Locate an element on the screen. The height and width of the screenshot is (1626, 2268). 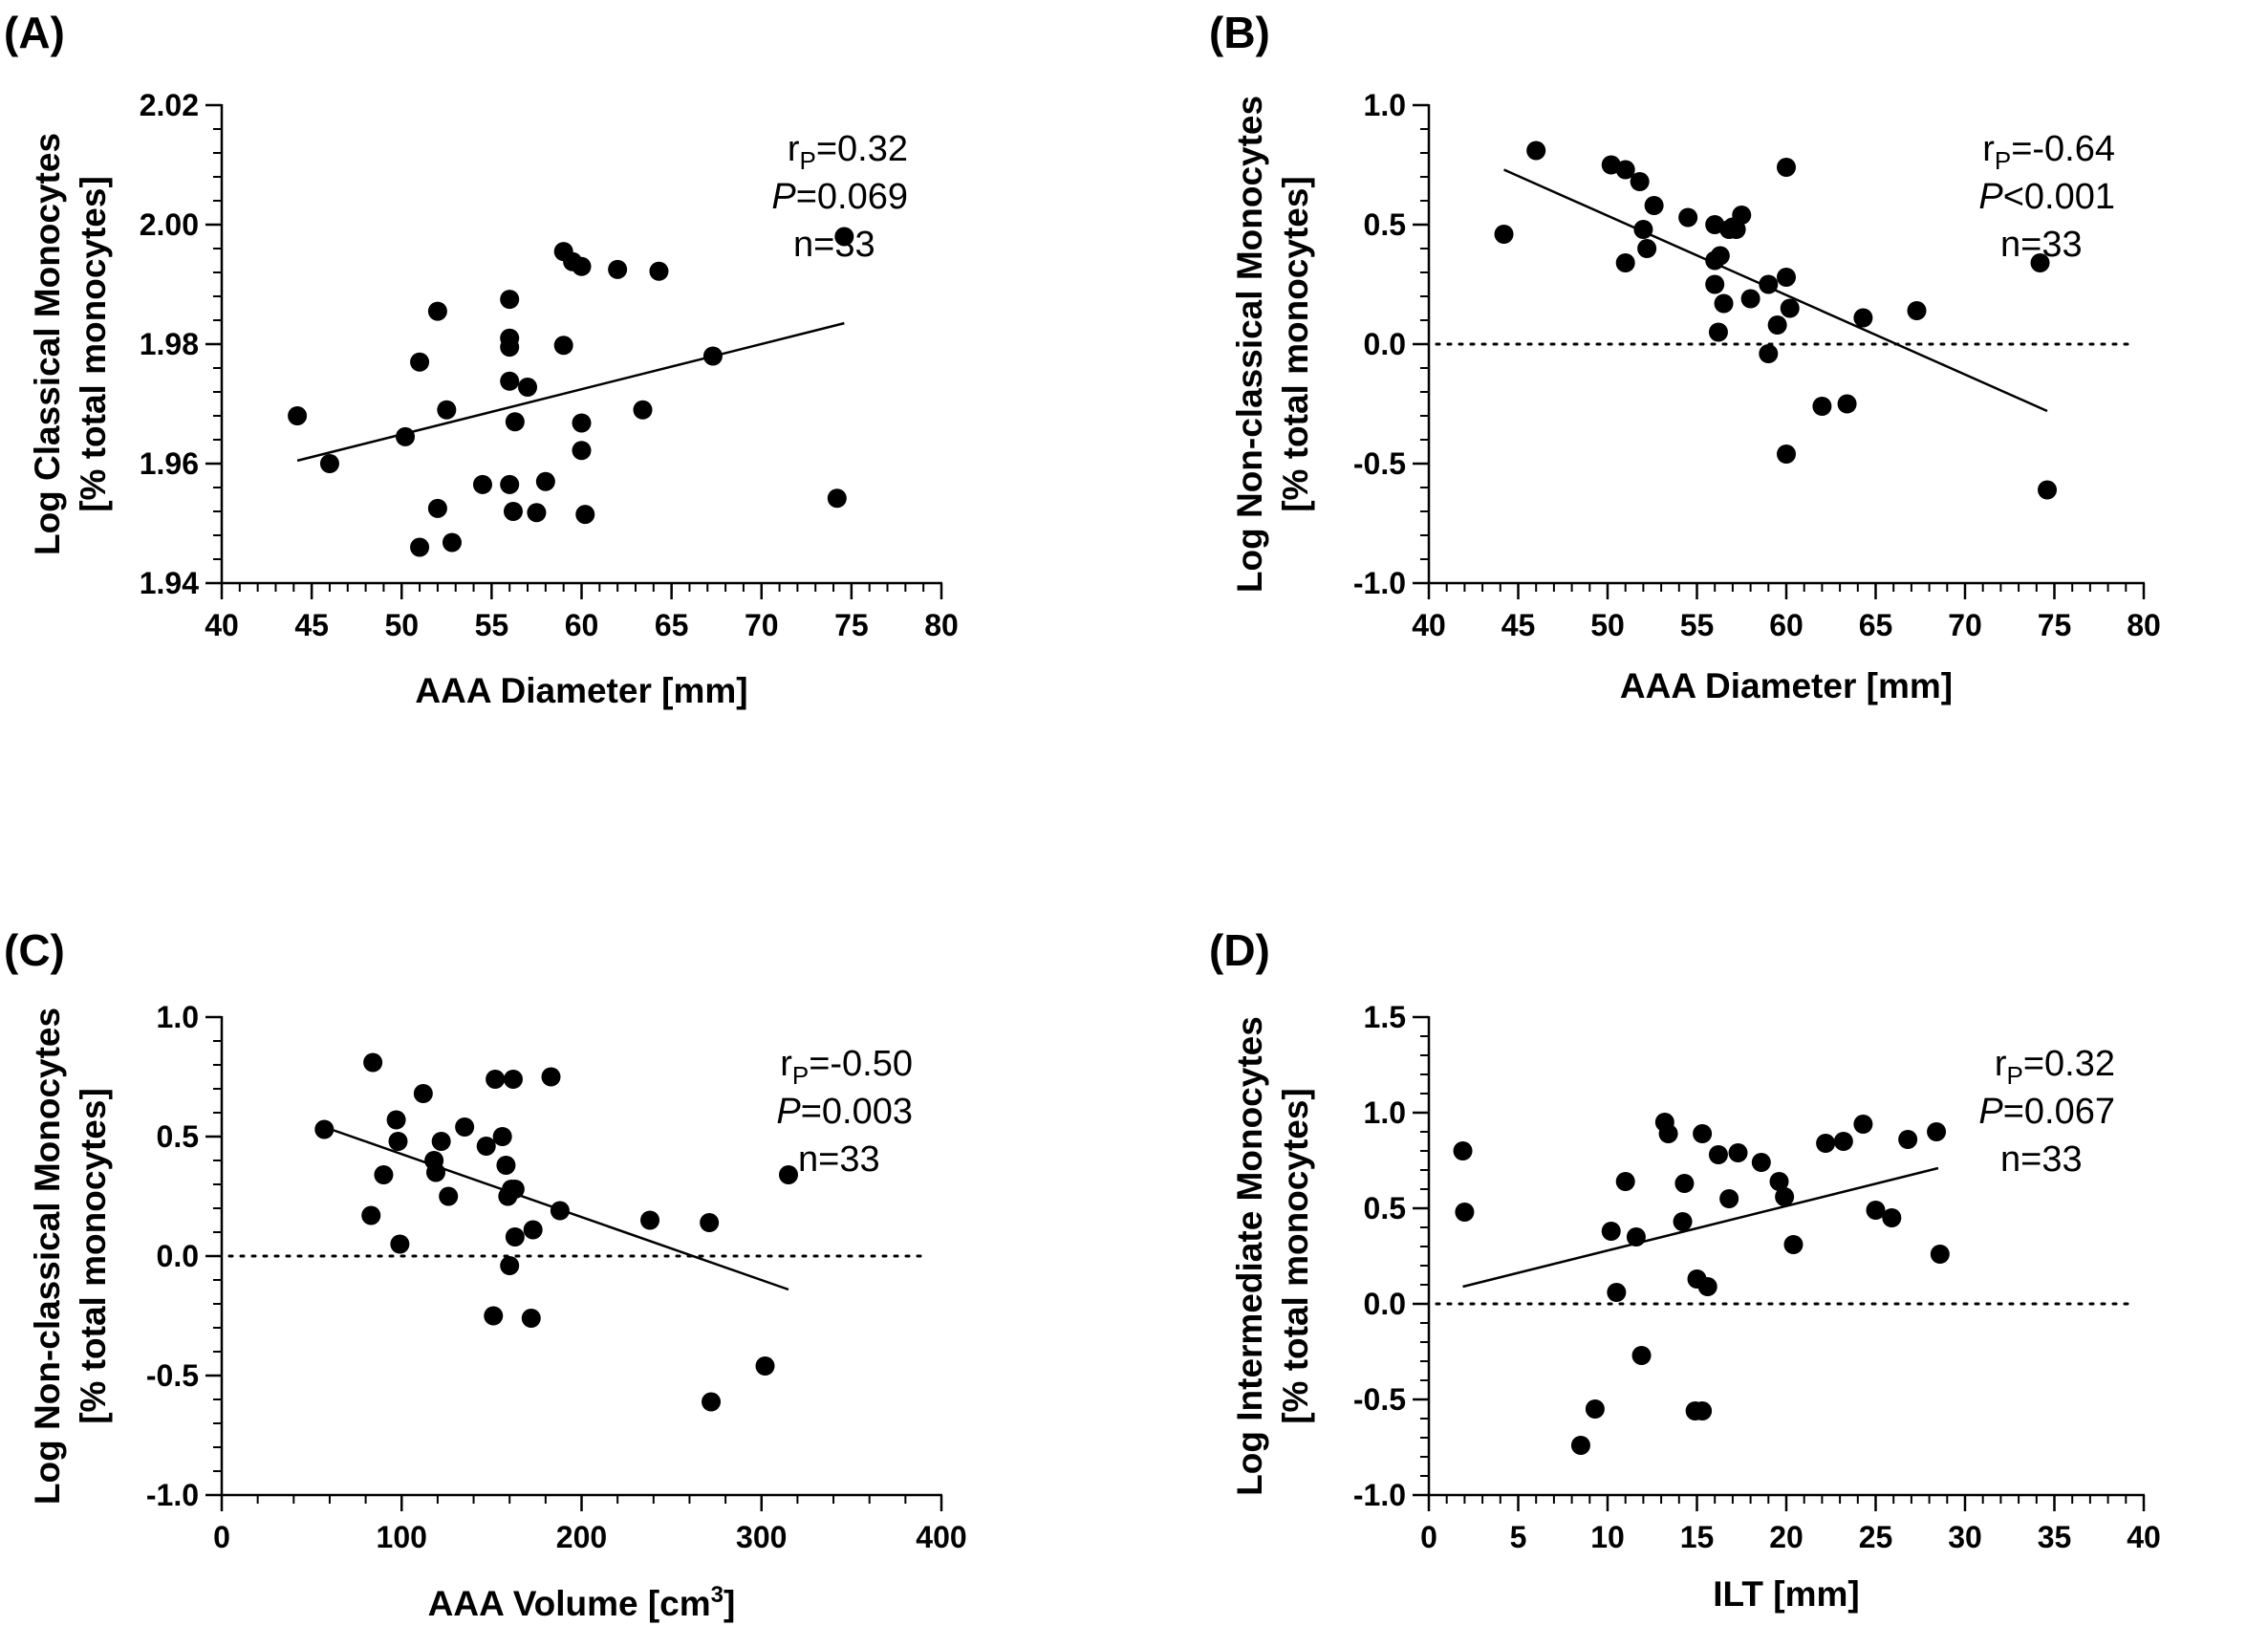
x-tick-label: 400 is located at coordinates (941, 1537).